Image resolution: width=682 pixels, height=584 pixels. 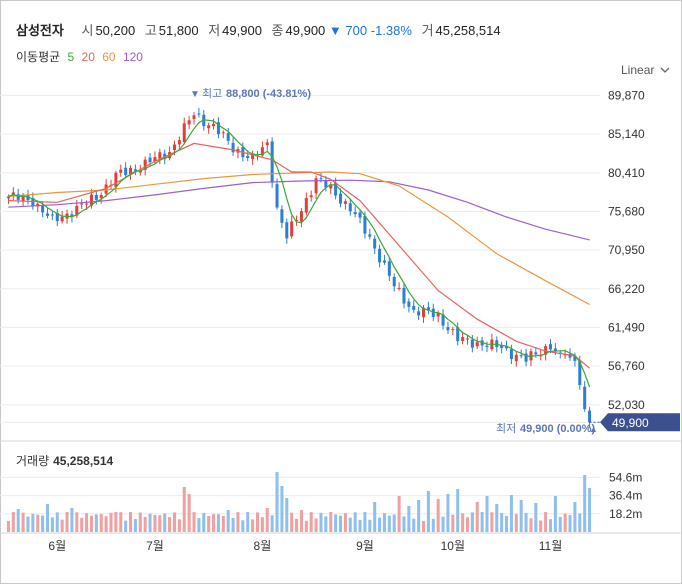 What do you see at coordinates (38, 57) in the screenshot?
I see `ma-legend-title: 이동평균` at bounding box center [38, 57].